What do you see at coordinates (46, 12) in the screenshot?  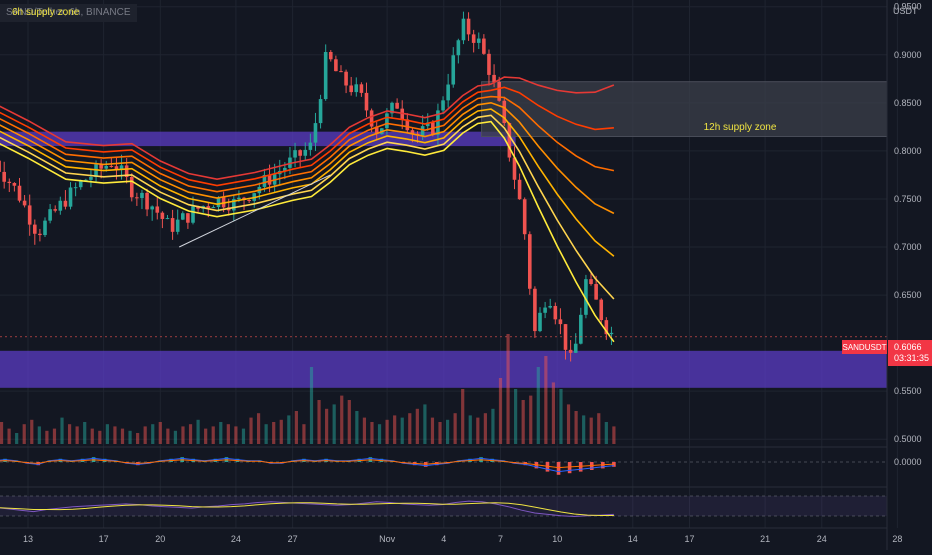 I see `top-left-zone-label: 6h supply zone` at bounding box center [46, 12].